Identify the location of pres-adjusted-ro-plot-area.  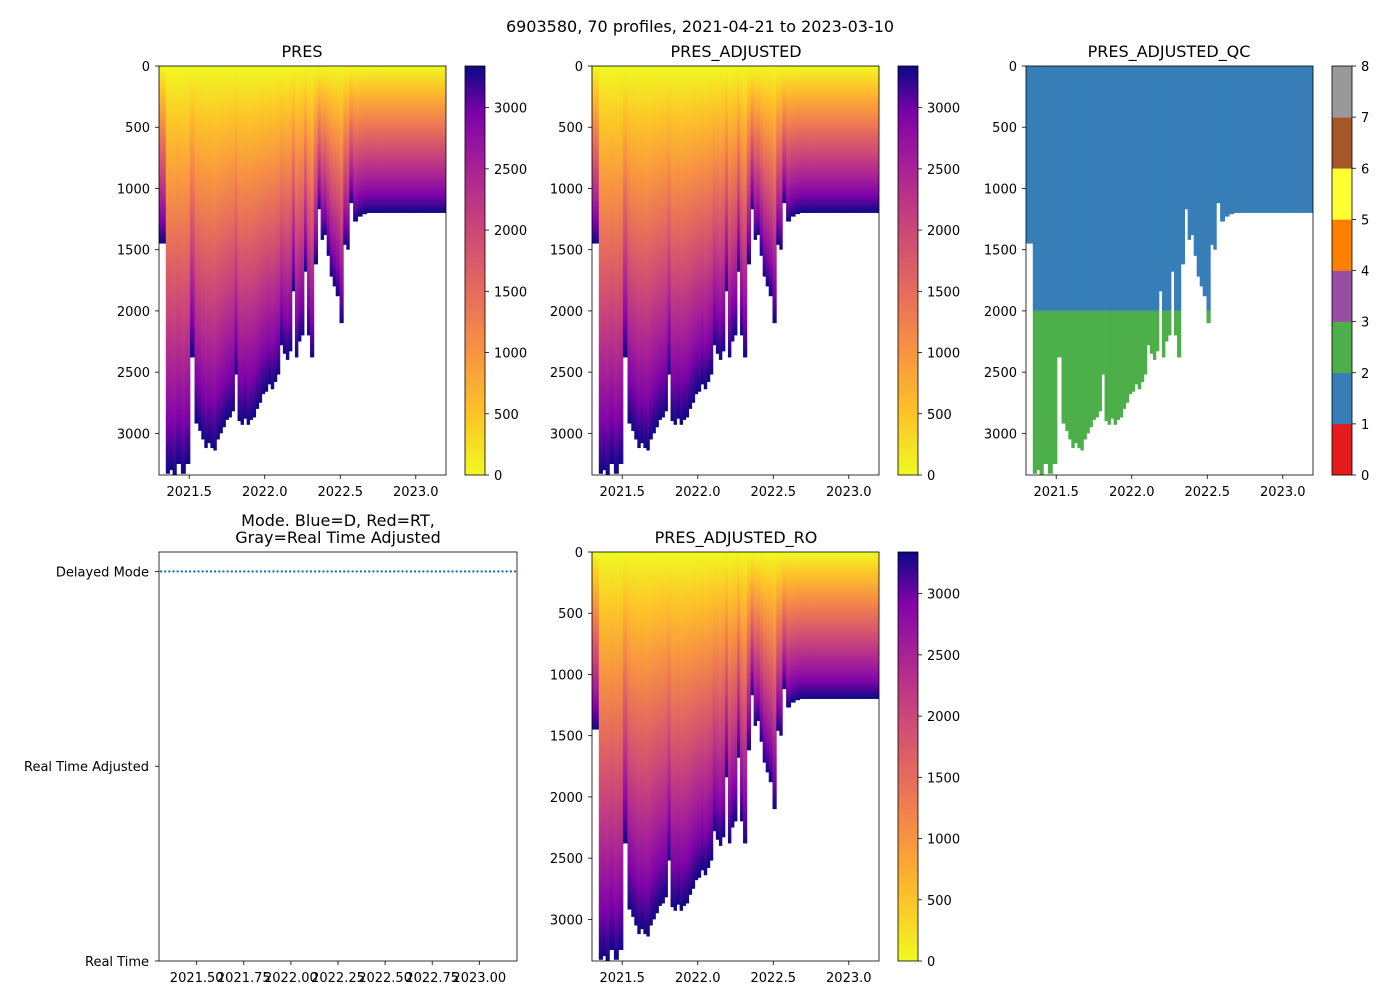
(735, 756).